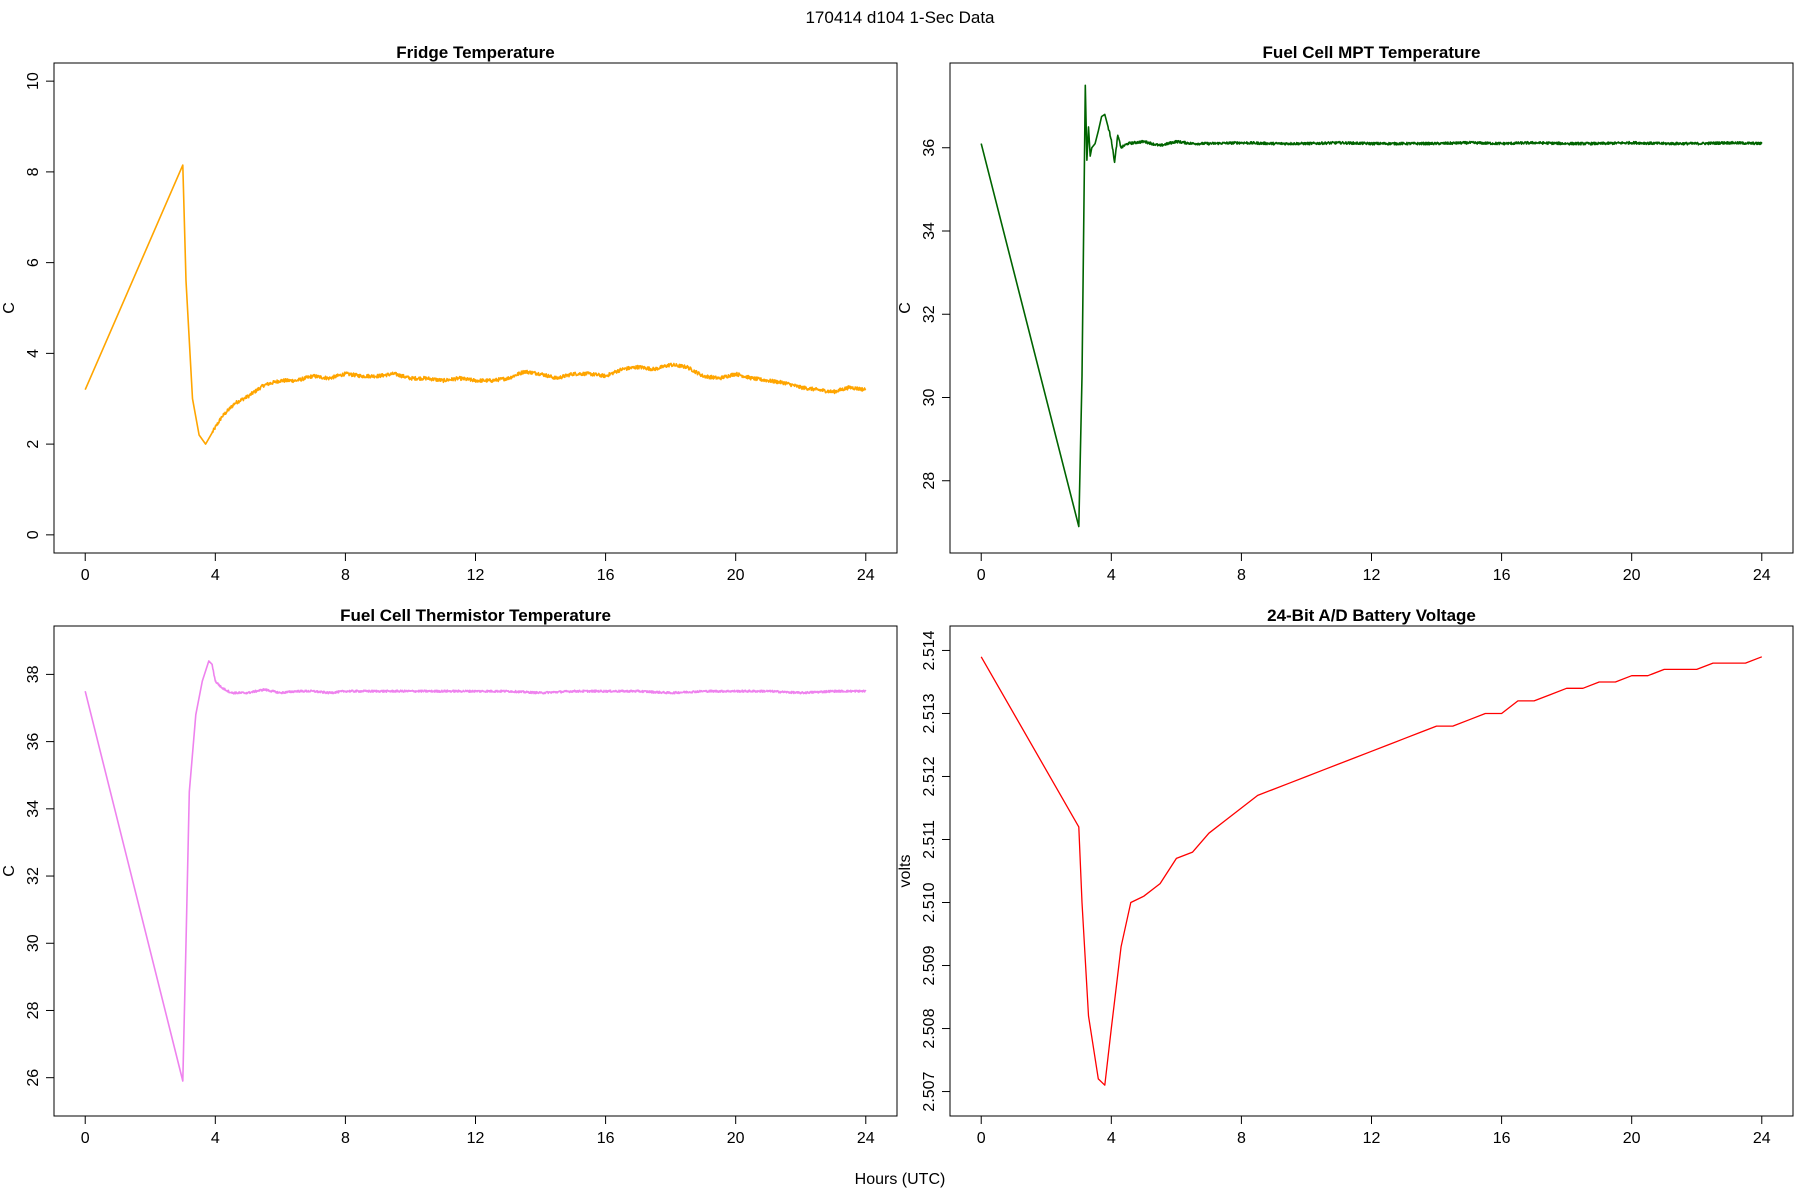  What do you see at coordinates (929, 965) in the screenshot?
I see `y-tick-label: 2.509` at bounding box center [929, 965].